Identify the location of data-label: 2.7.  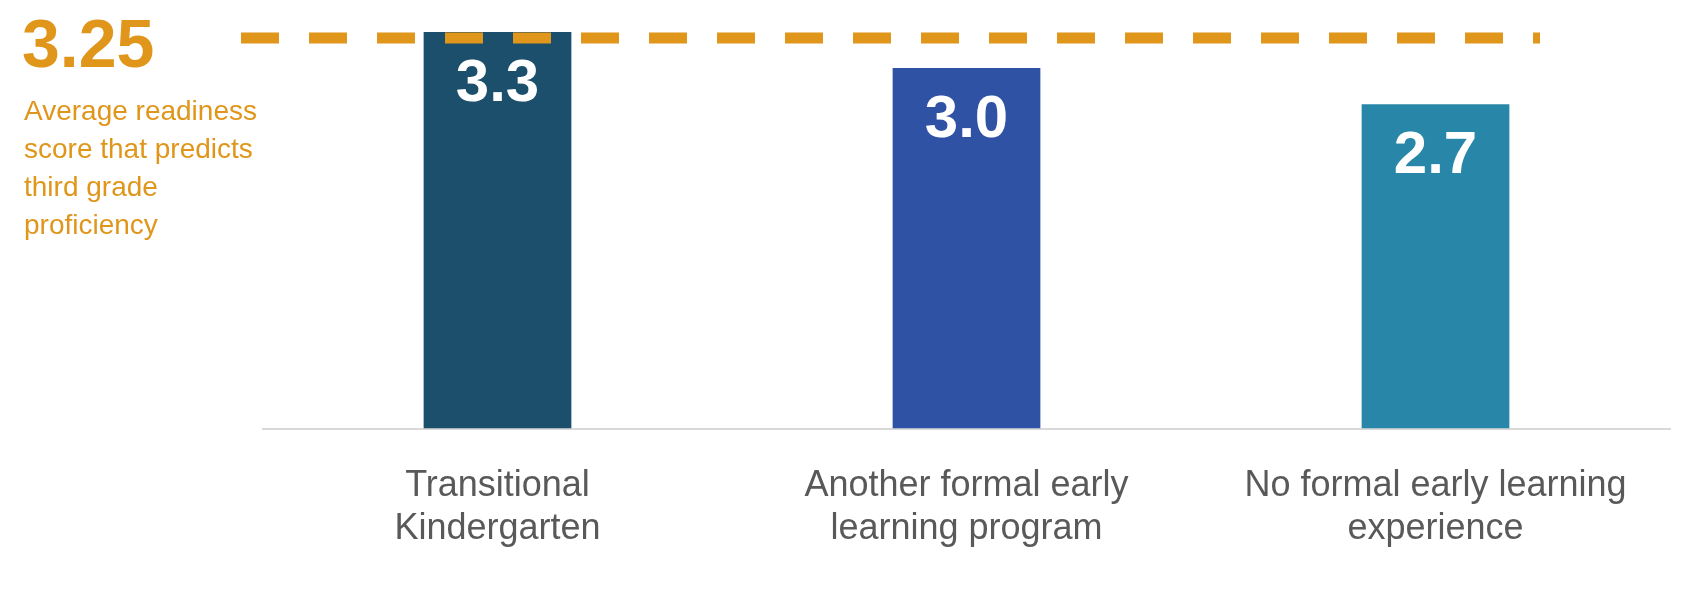
(1435, 152).